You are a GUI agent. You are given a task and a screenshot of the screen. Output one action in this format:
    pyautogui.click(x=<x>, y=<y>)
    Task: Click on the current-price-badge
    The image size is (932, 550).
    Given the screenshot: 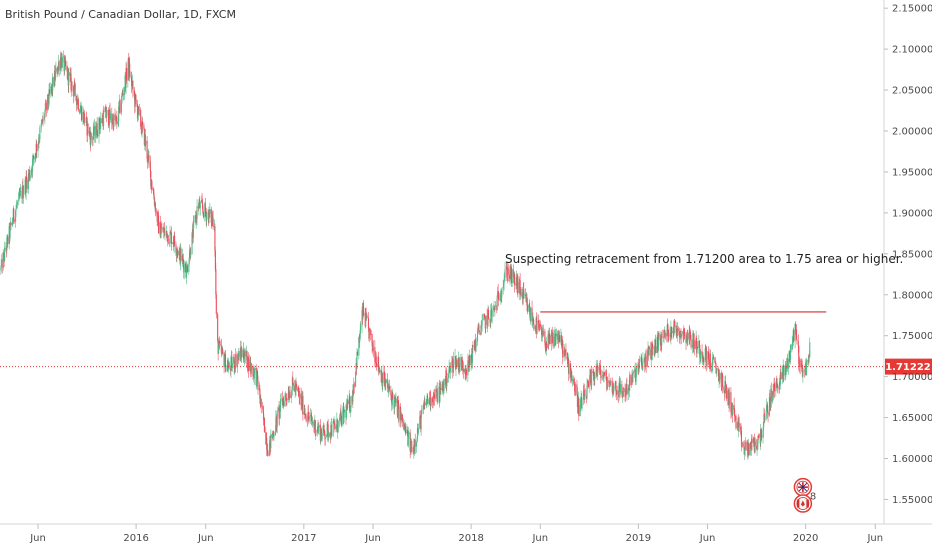 What is the action you would take?
    pyautogui.click(x=908, y=366)
    